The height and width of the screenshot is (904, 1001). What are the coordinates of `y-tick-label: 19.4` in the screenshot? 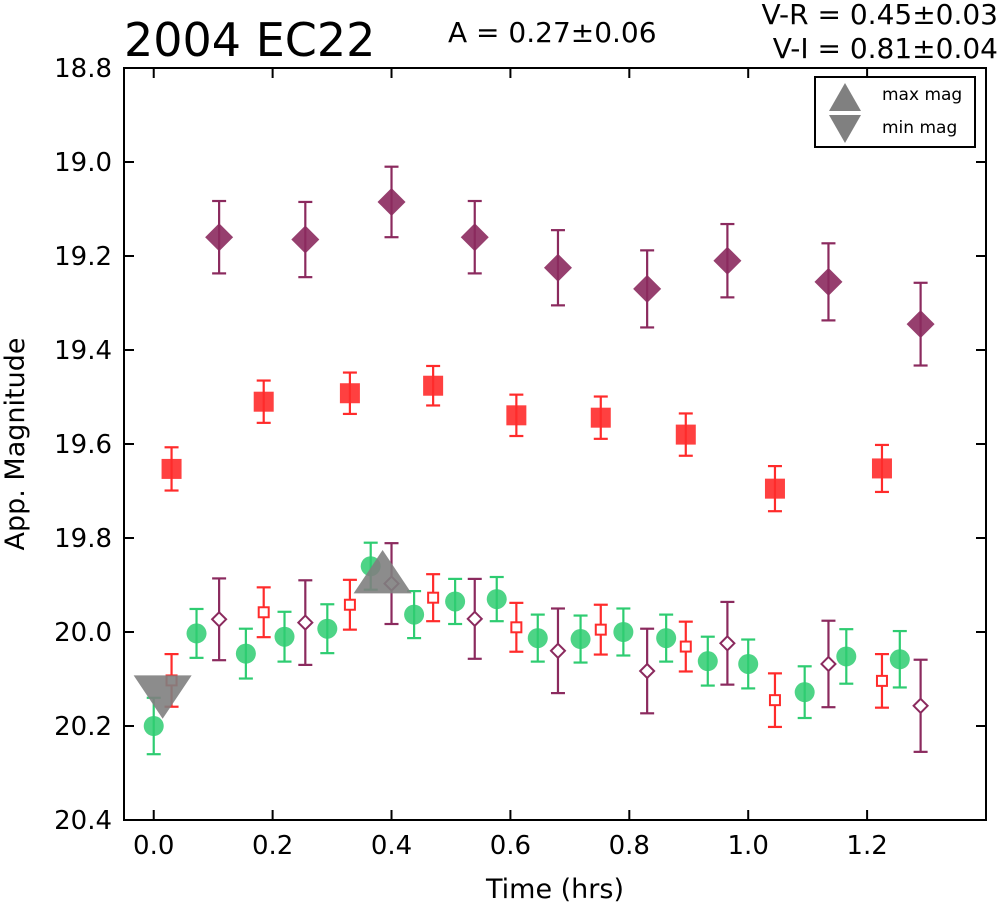 It's located at (83, 351).